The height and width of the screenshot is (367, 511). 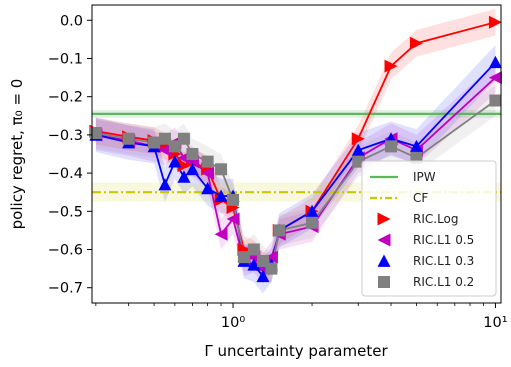 What do you see at coordinates (420, 198) in the screenshot?
I see `legend-cf-label: CF` at bounding box center [420, 198].